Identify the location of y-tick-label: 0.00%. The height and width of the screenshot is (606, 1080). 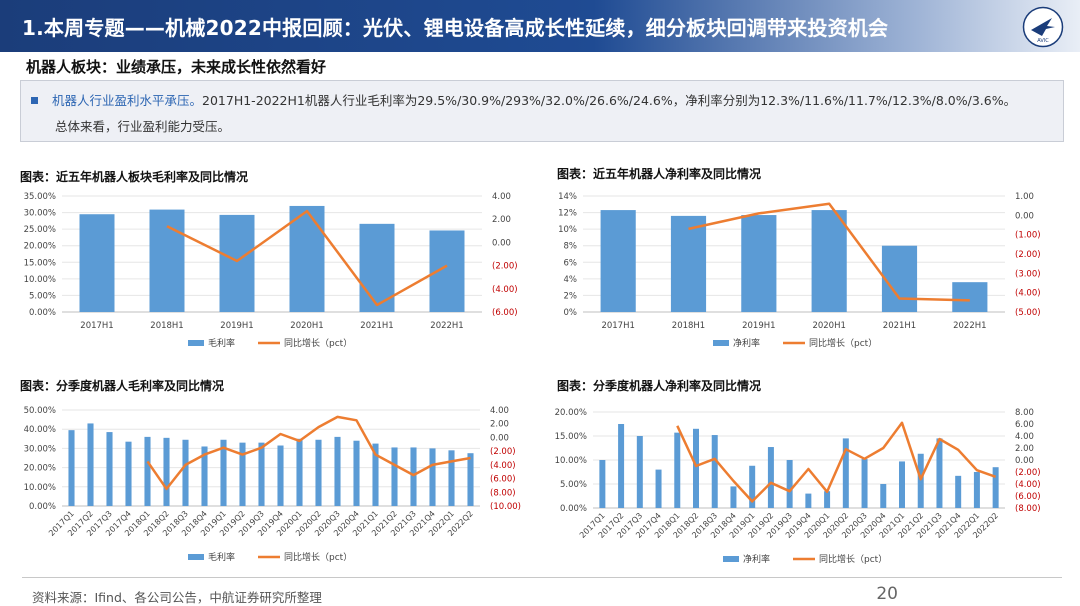
(573, 509).